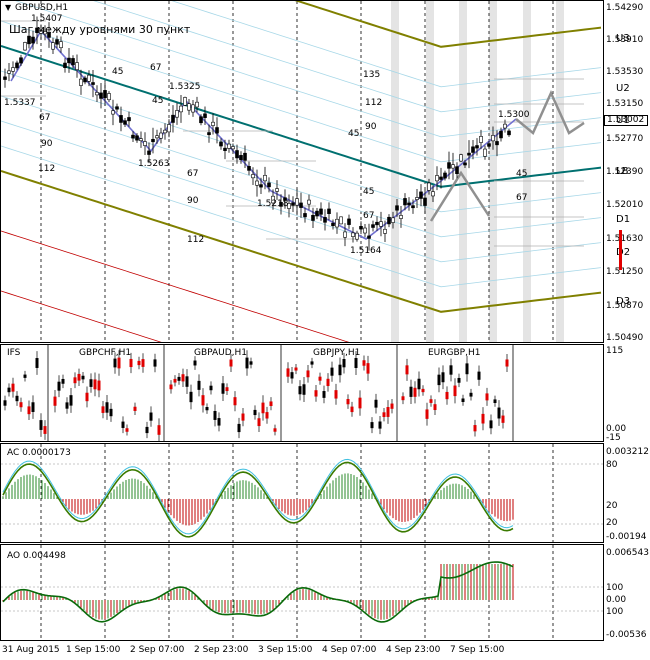  I want to click on d-red-line, so click(175, 286).